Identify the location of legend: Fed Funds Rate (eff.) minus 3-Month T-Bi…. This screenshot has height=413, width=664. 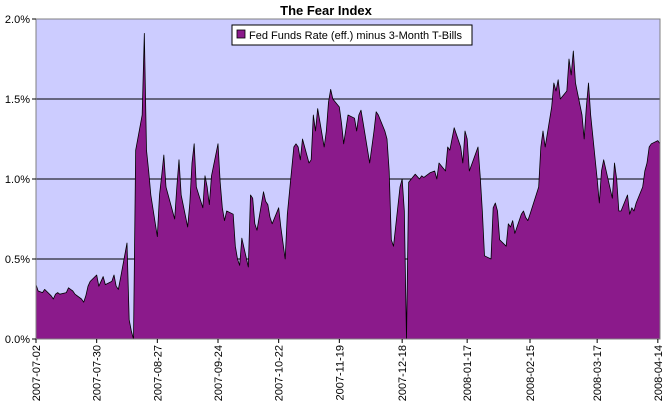
(352, 35).